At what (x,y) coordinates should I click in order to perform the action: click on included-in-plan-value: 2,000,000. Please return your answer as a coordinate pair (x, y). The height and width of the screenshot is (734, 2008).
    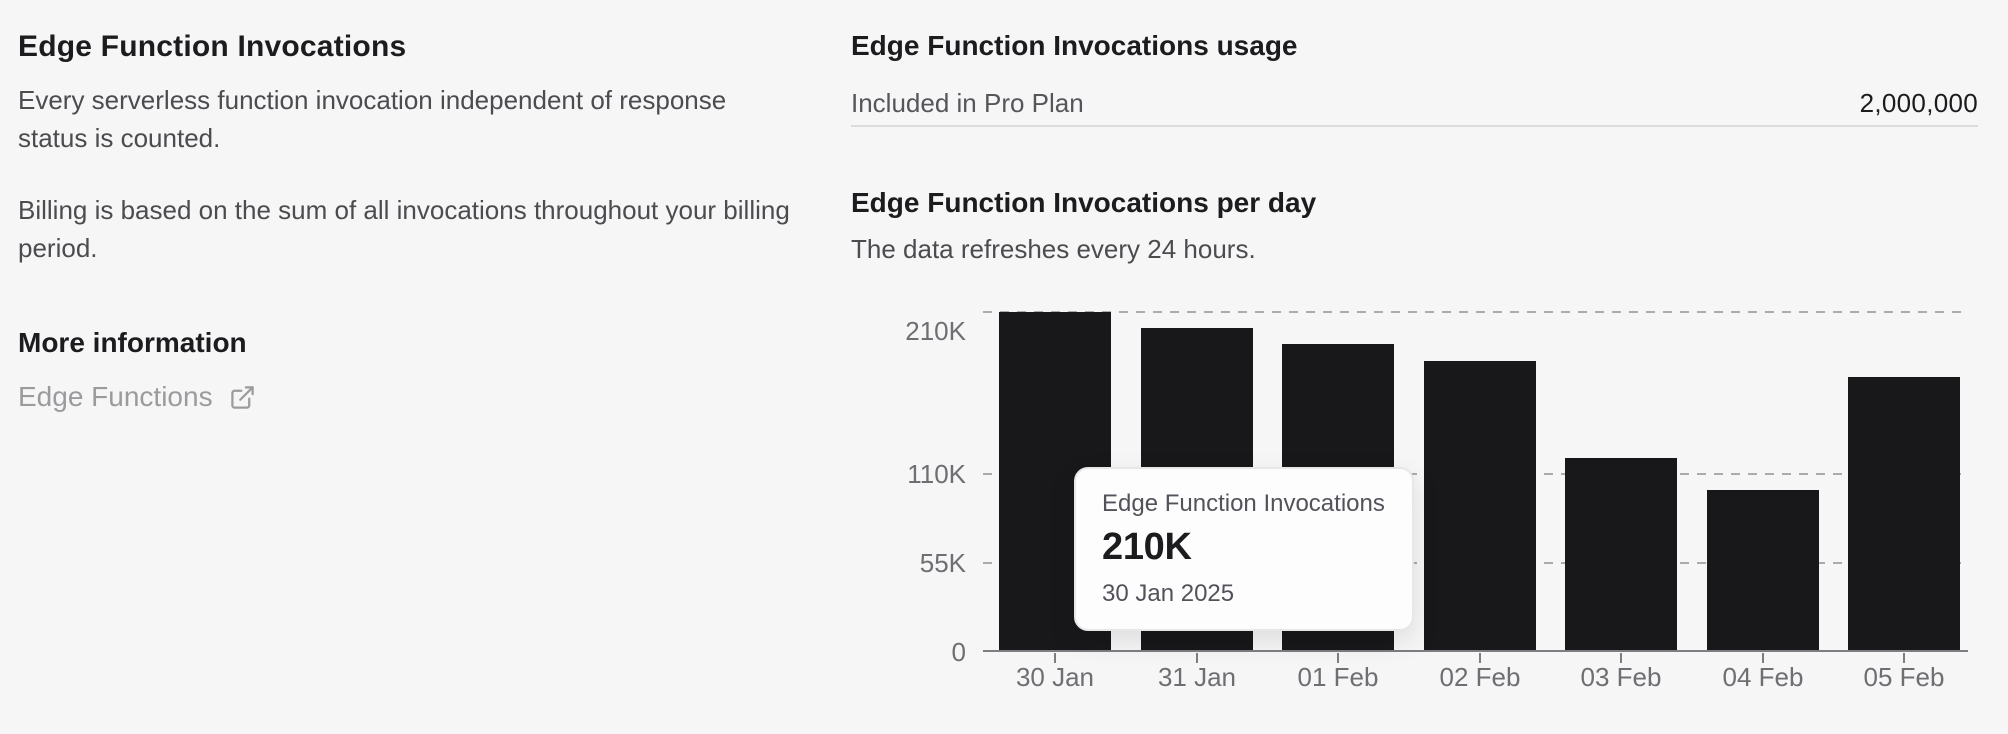
    Looking at the image, I should click on (1918, 103).